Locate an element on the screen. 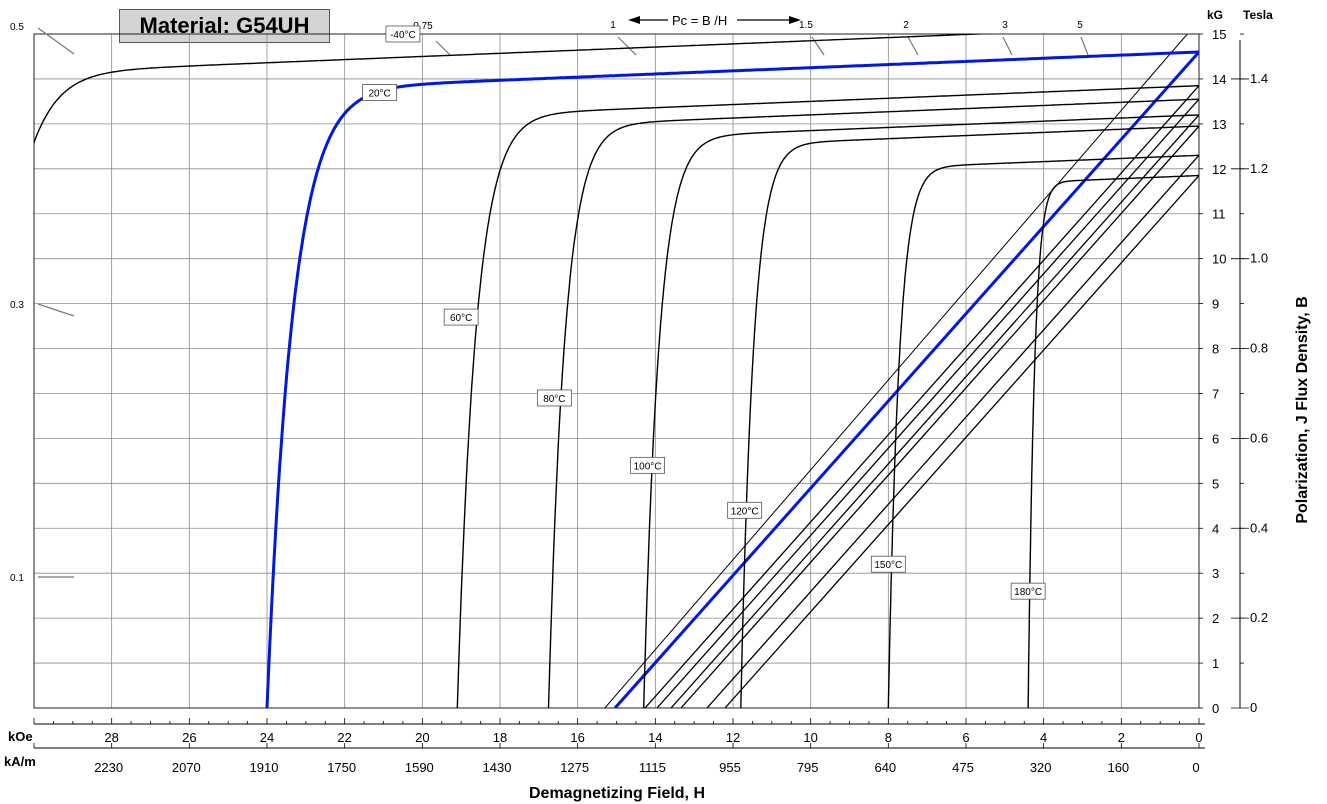 The image size is (1327, 804). koe-tick-label: 12 is located at coordinates (733, 737).